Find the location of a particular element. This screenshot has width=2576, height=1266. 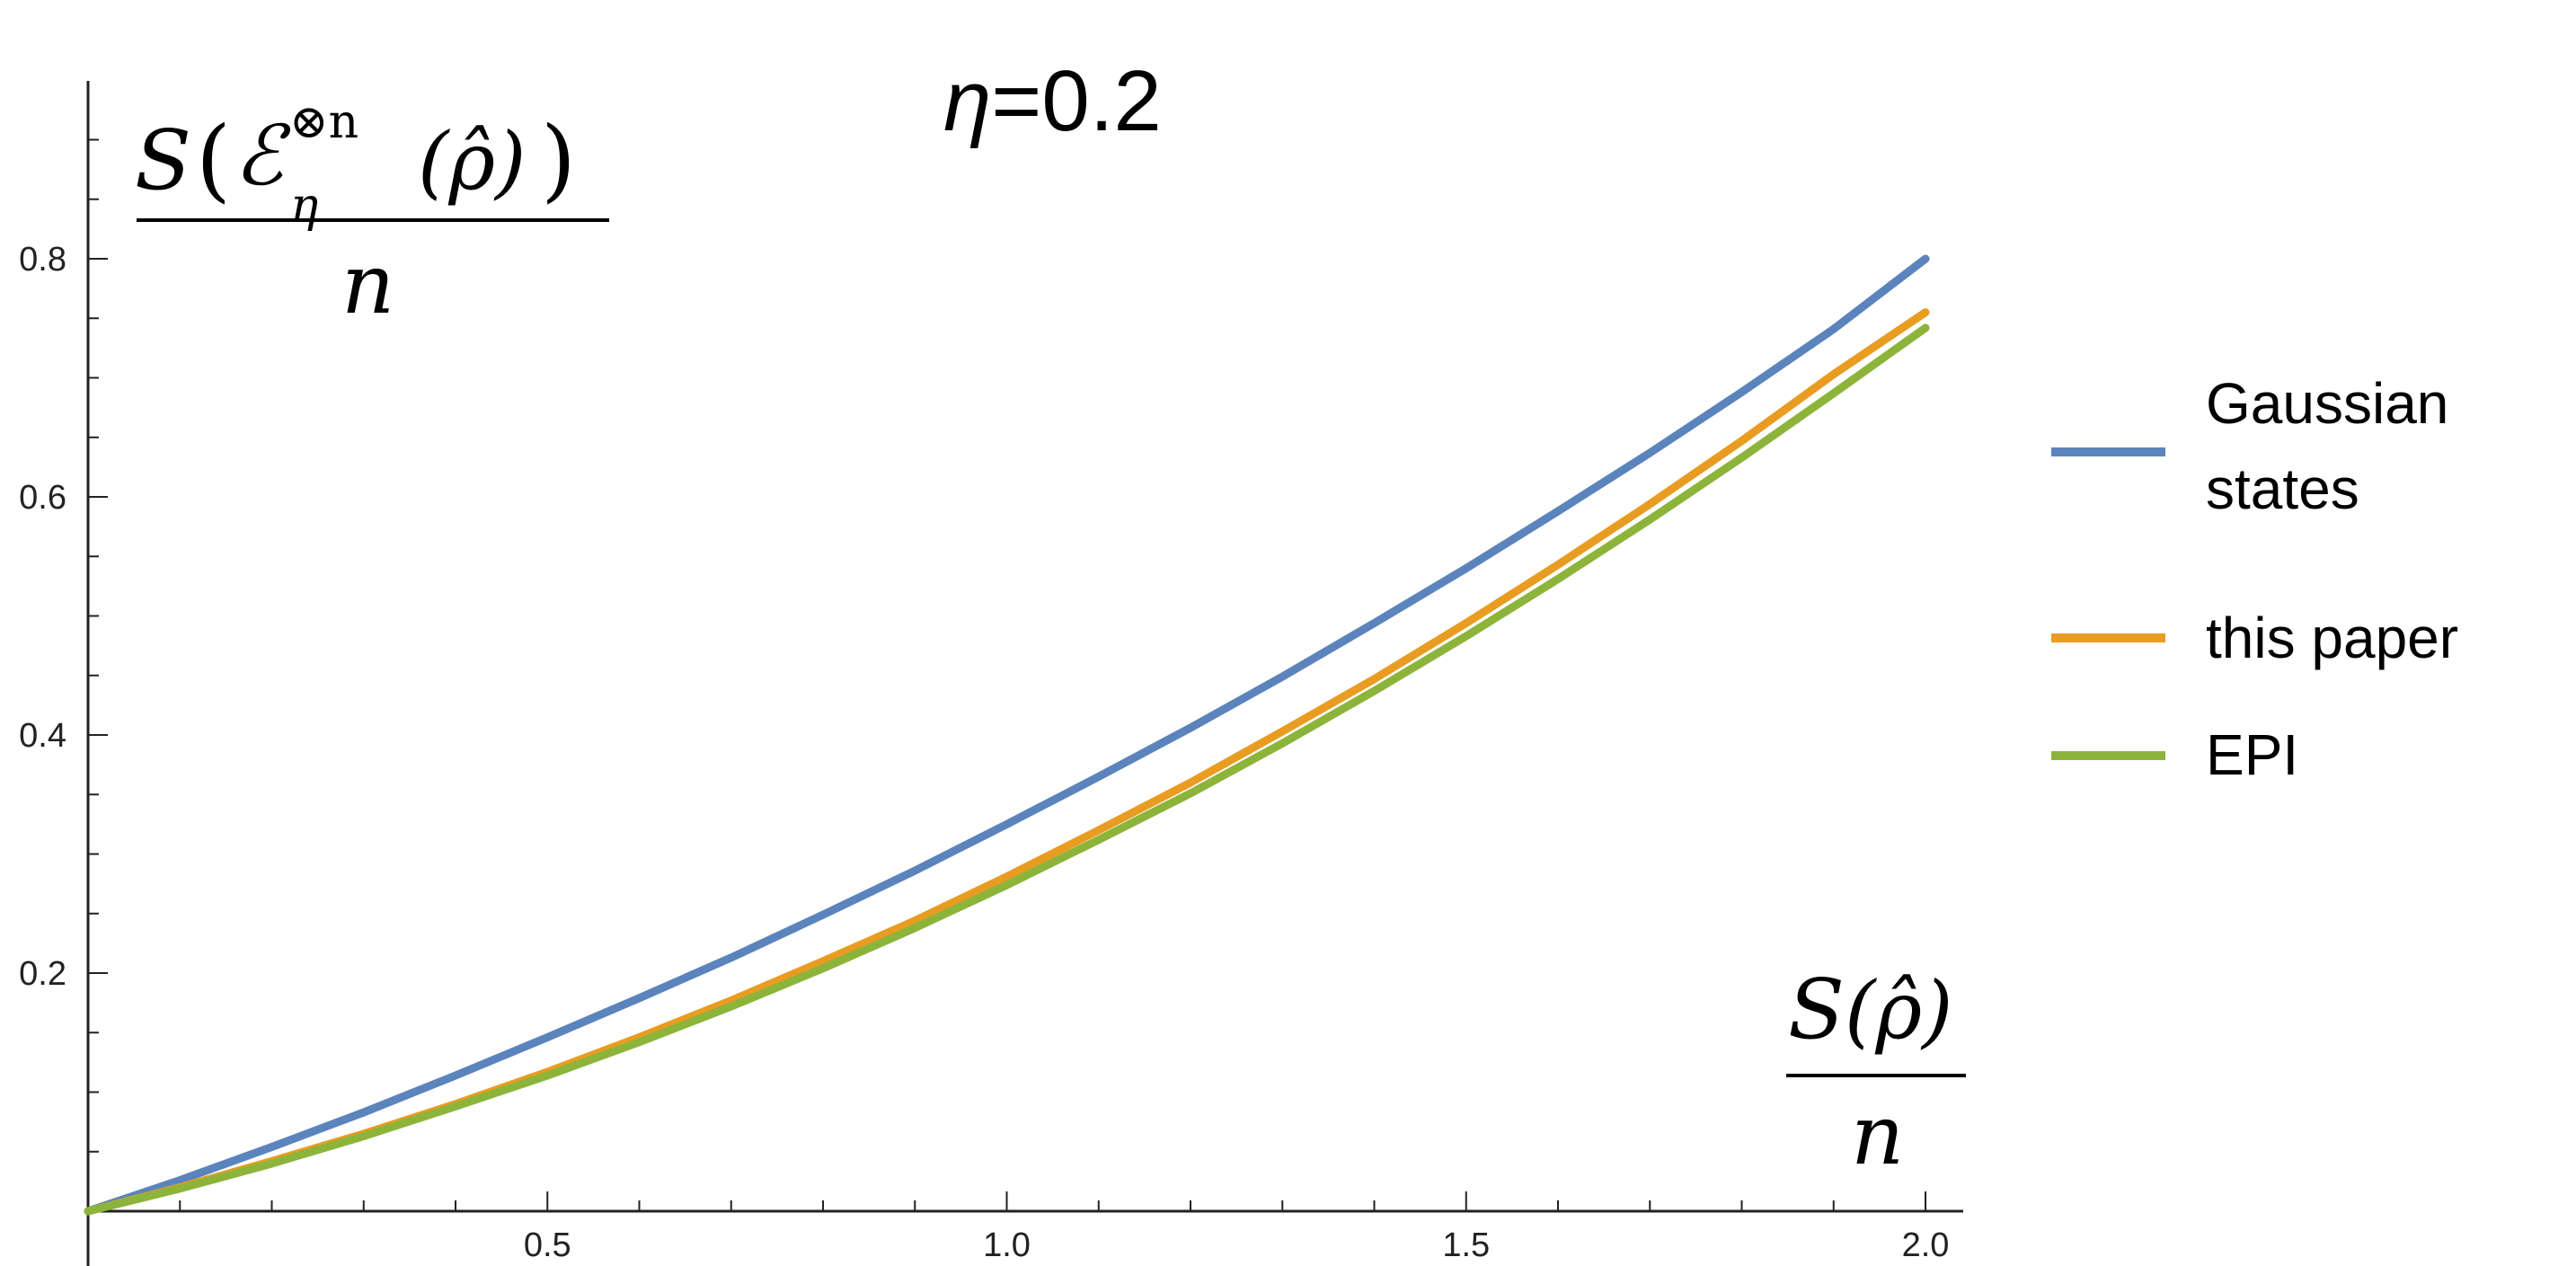

y-tick-label: 0.4 is located at coordinates (42, 736).